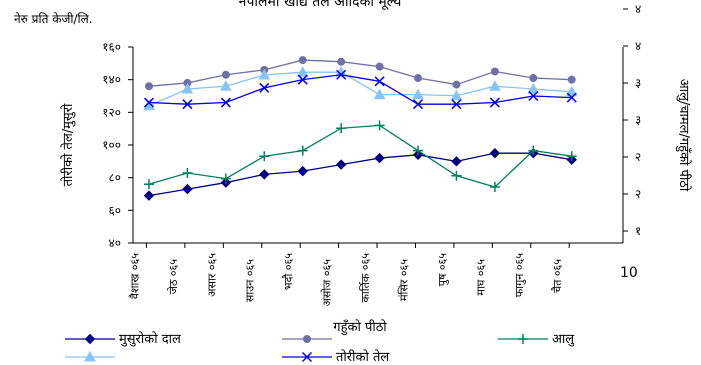 The width and height of the screenshot is (701, 365). What do you see at coordinates (519, 275) in the screenshot?
I see `x-tick-label: फागुन ०६५` at bounding box center [519, 275].